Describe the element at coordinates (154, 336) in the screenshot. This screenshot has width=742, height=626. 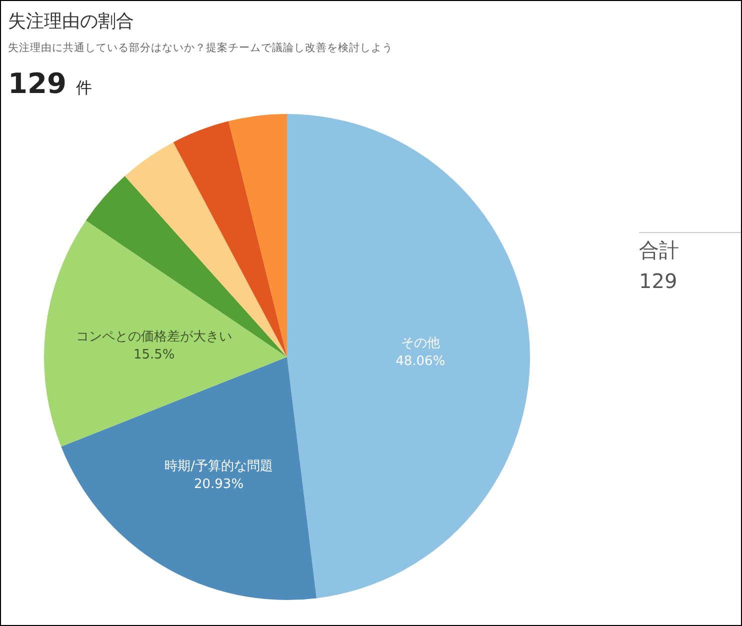
I see `slice-label: コンペとの価格差が大きい` at that location.